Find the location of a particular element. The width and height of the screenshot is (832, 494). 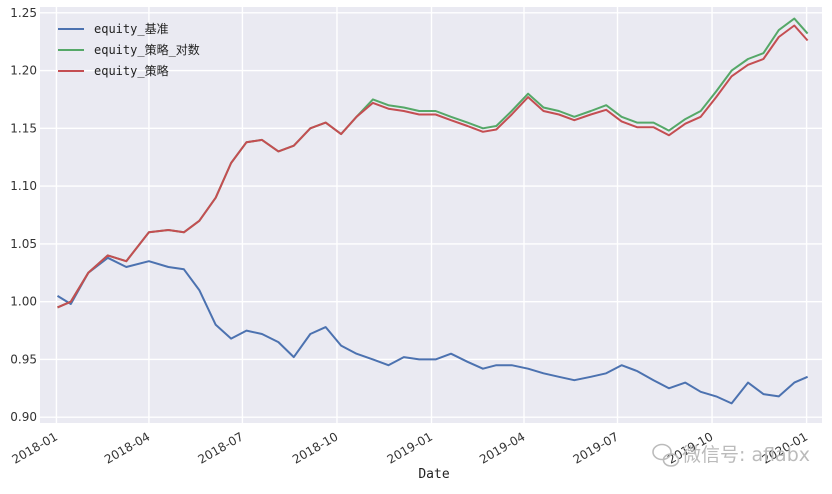

legend: equity_基准 equity_策略_对数 equity_策略 is located at coordinates (129, 50).